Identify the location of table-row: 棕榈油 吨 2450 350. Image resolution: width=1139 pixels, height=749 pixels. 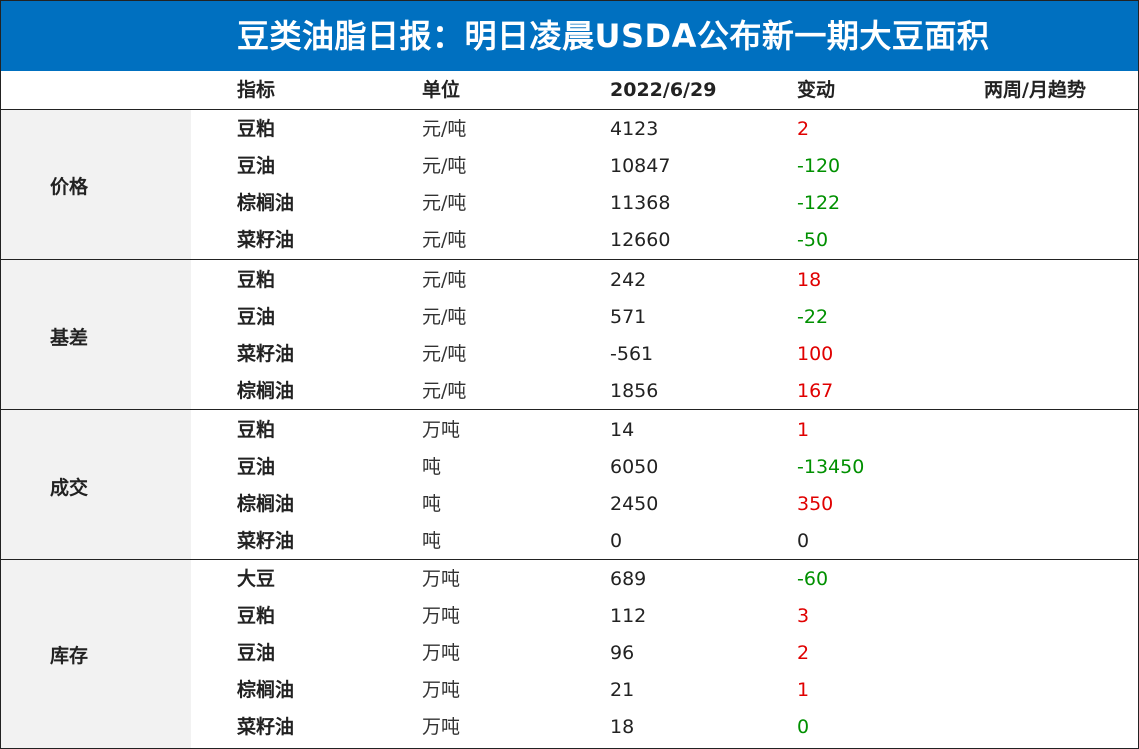
(569, 504).